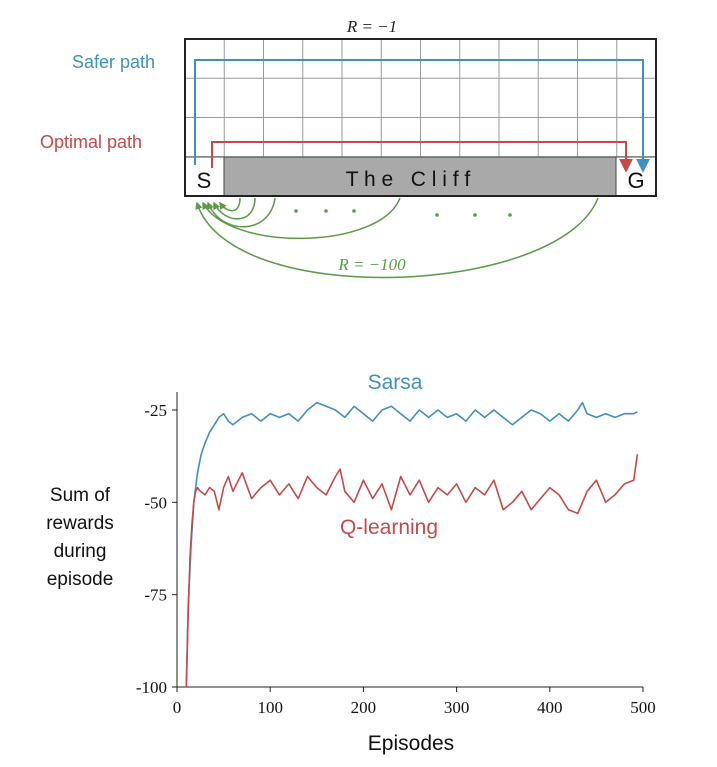  I want to click on x-tick-label: 100, so click(270, 707).